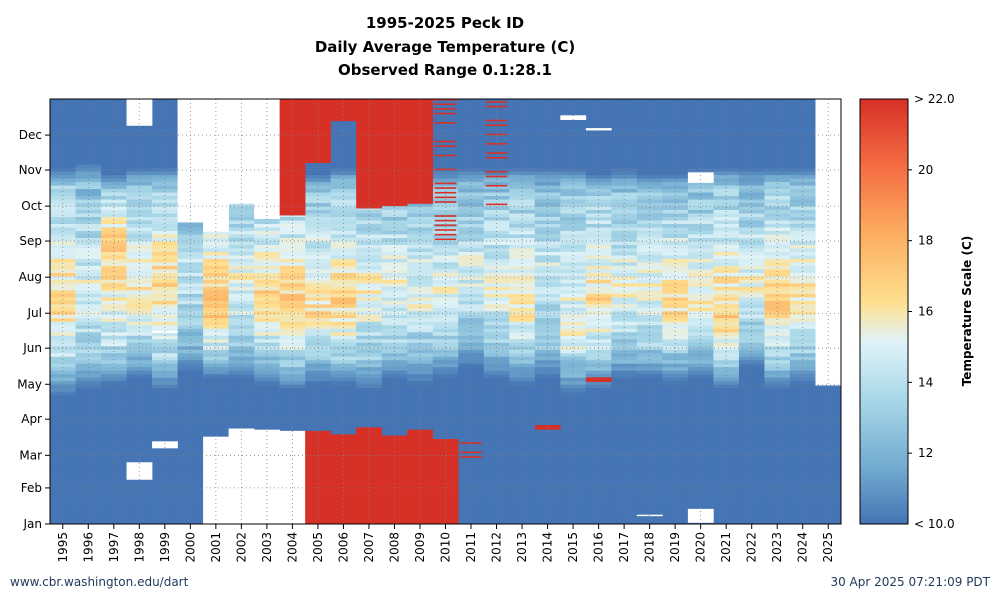 The image size is (1000, 600). What do you see at coordinates (99, 582) in the screenshot?
I see `footer-source-link: www.cbr.washington.edu/dart` at bounding box center [99, 582].